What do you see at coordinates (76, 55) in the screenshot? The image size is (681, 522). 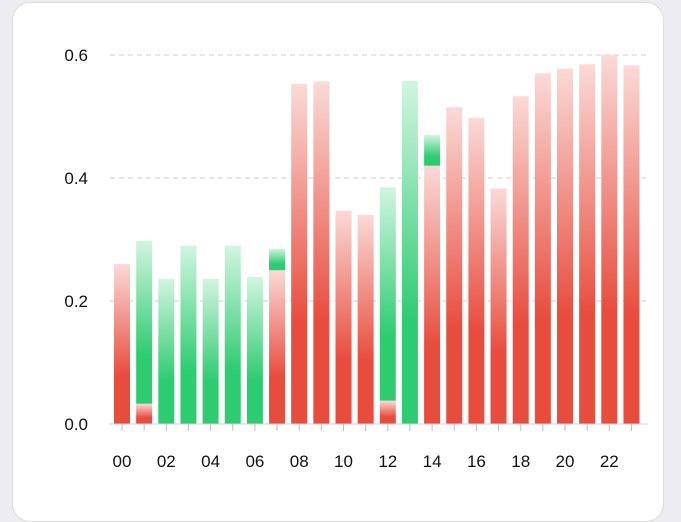 I see `y-tick-label: 0.6` at bounding box center [76, 55].